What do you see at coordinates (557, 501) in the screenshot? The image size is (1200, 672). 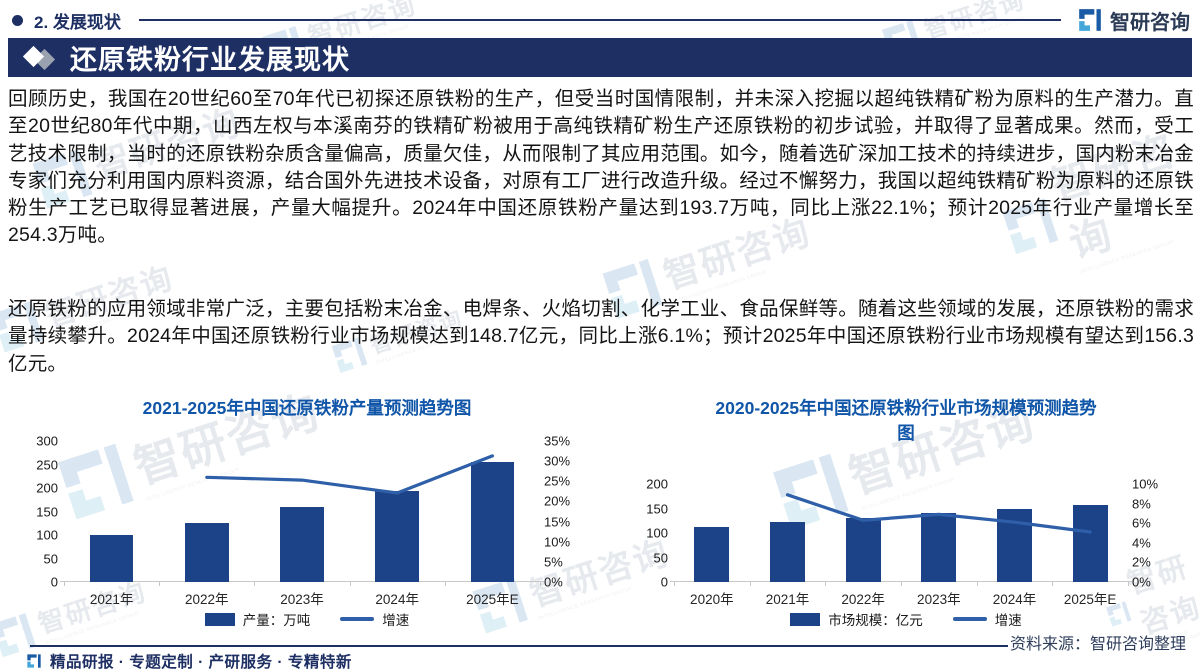 I see `y2-axis-tick-label: 20%` at bounding box center [557, 501].